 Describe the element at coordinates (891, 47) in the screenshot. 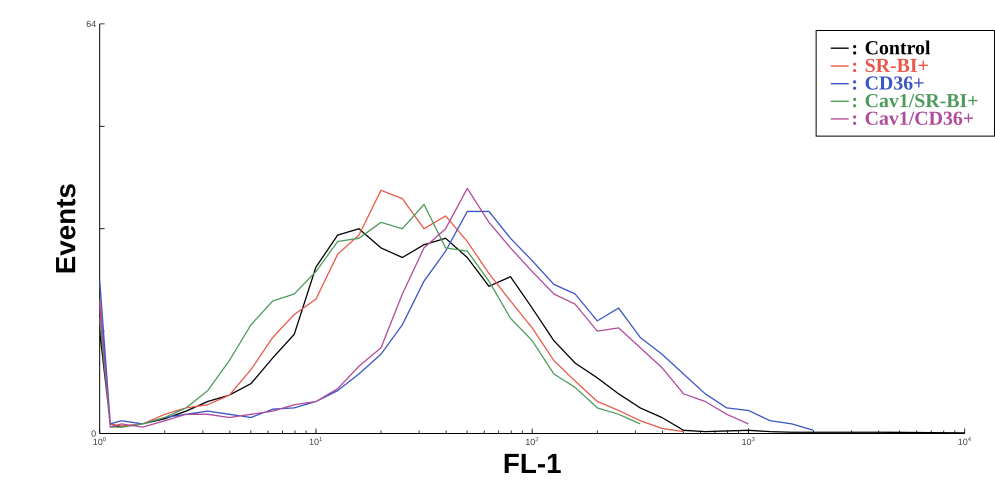

I see `legend-label: : Control` at that location.